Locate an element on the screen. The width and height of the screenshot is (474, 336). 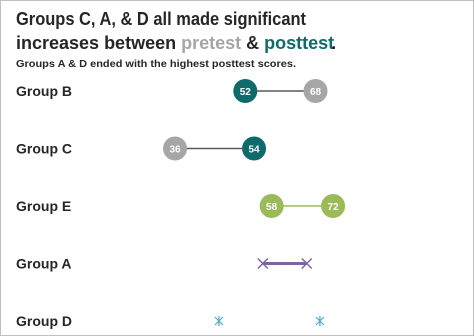
data-label: 52 is located at coordinates (246, 92).